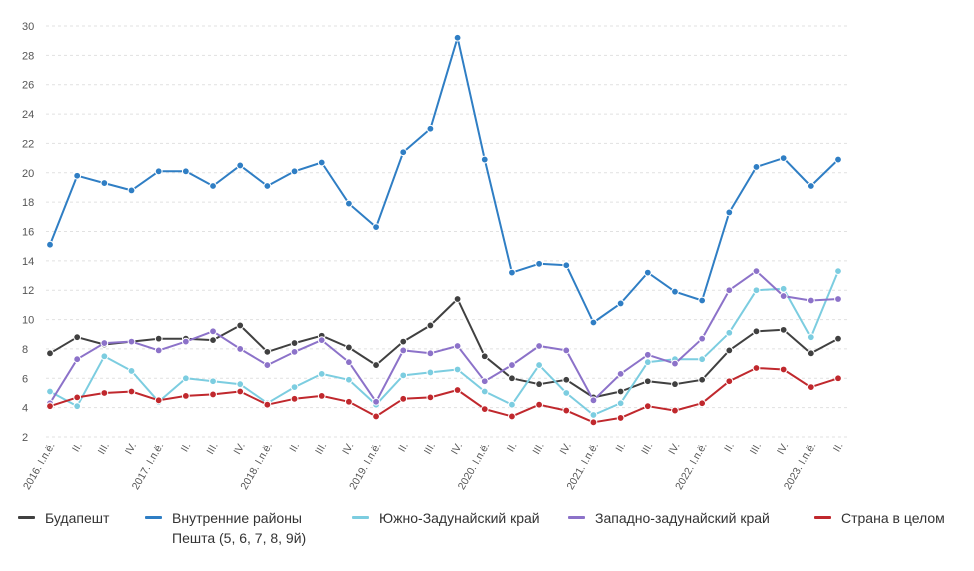 The height and width of the screenshot is (571, 974). Describe the element at coordinates (28, 27) in the screenshot. I see `y-tick-label: 30` at that location.